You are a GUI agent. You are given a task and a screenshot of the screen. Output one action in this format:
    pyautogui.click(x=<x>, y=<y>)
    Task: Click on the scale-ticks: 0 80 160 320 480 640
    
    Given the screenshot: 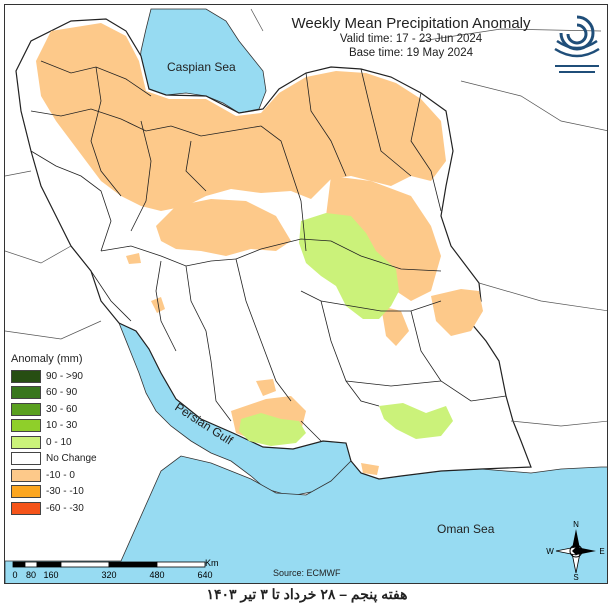 What is the action you would take?
    pyautogui.click(x=112, y=575)
    